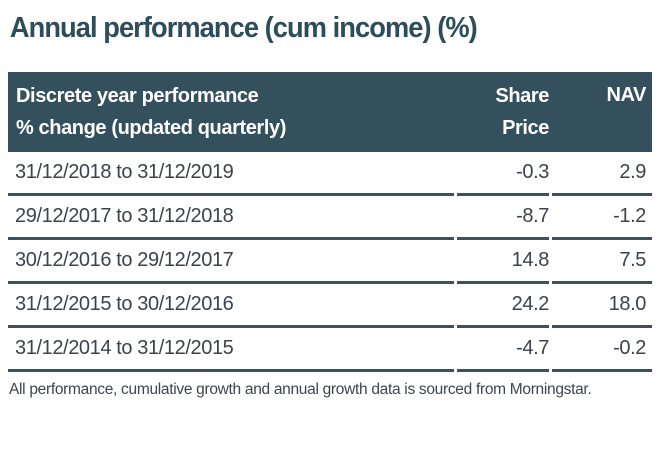 The image size is (660, 452). I want to click on period-cell: 29/12/2017 to 31/12/2018, so click(231, 218).